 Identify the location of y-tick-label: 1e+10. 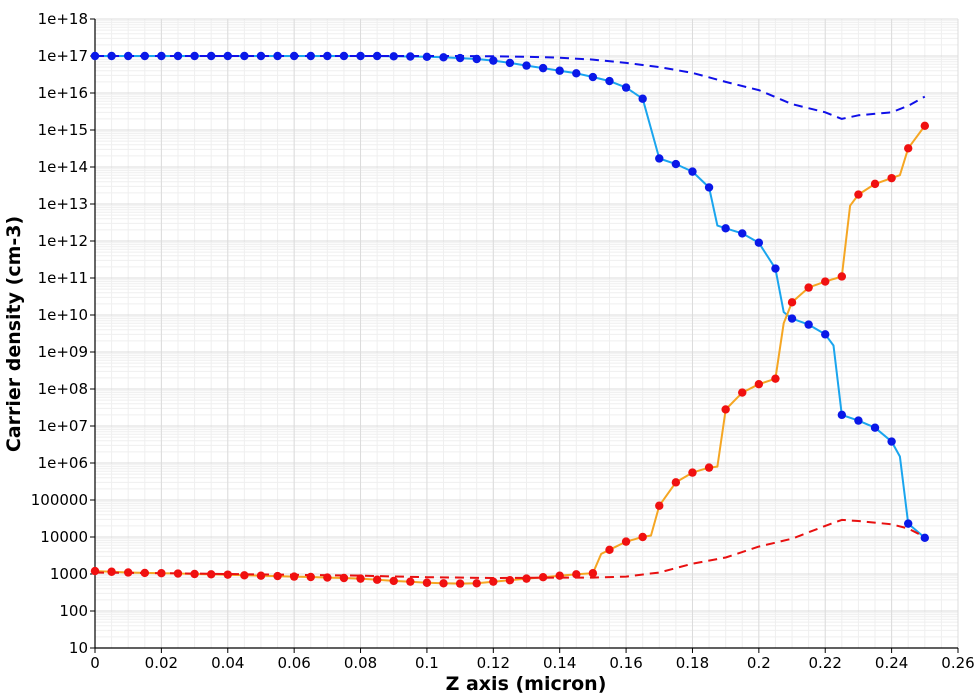
(63, 315).